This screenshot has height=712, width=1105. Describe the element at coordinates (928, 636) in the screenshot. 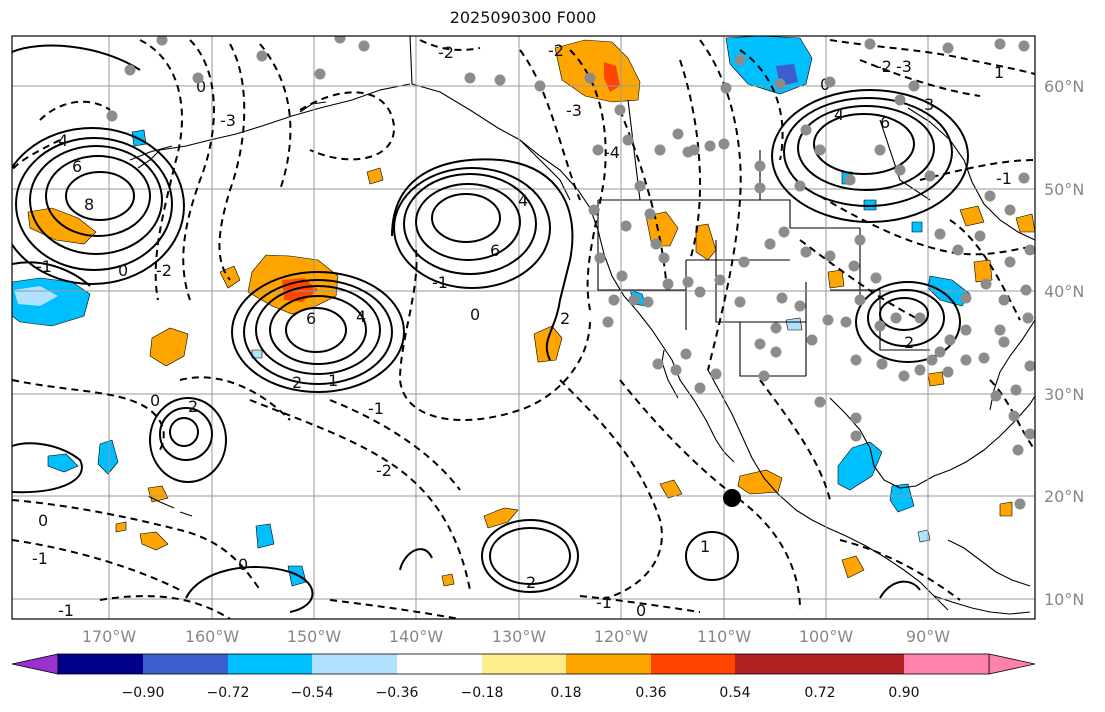

I see `longitude-tick-label: 90°W` at that location.